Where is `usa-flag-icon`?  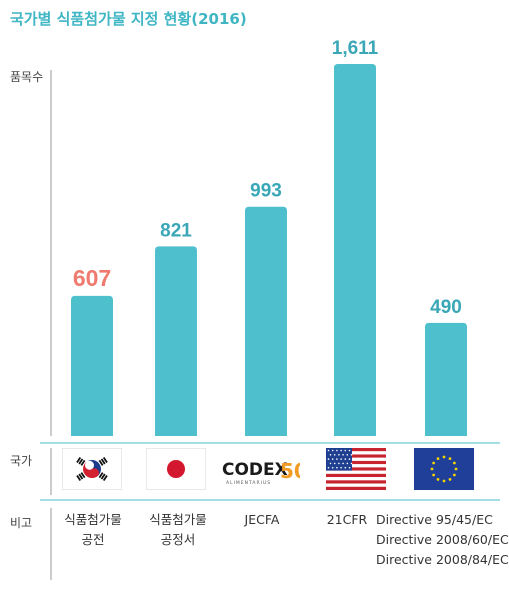 usa-flag-icon is located at coordinates (356, 469).